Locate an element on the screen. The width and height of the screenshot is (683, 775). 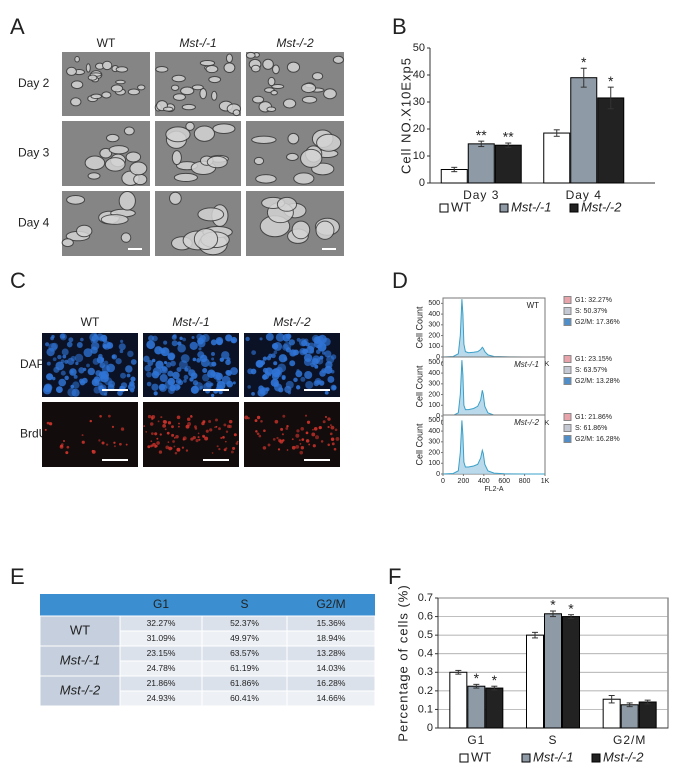
table-cell-text: 16.28% is located at coordinates (331, 683).